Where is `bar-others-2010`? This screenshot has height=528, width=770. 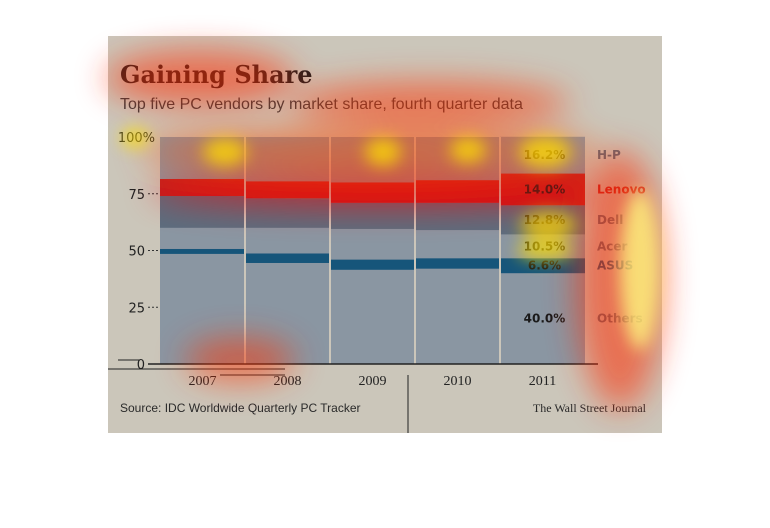 bar-others-2010 is located at coordinates (457, 316).